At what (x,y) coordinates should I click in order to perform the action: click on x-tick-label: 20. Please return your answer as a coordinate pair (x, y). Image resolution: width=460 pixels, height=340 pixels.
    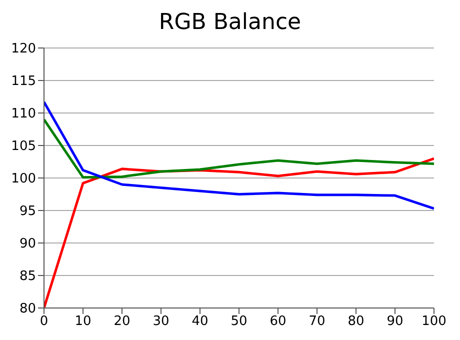
    Looking at the image, I should click on (122, 322).